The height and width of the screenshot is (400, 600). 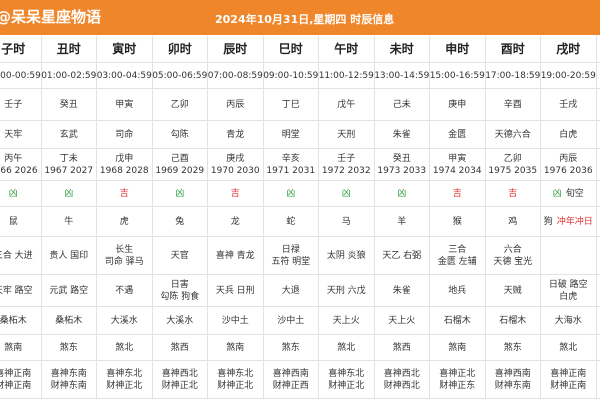 What do you see at coordinates (512, 373) in the screenshot?
I see `cell-line: 喜神西南` at bounding box center [512, 373].